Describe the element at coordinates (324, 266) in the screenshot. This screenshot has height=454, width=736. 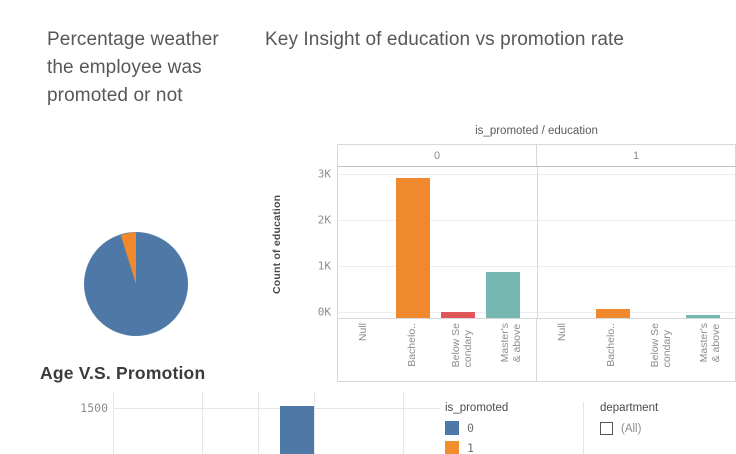
I see `y-tick-1k: 1K` at that location.